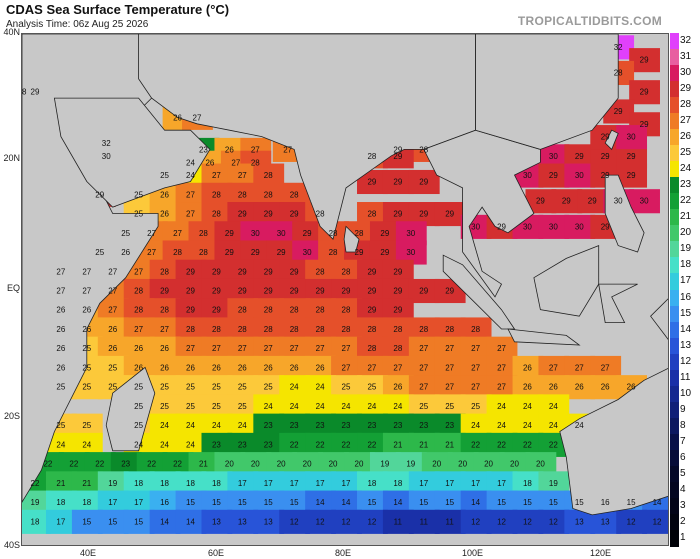 The height and width of the screenshot is (559, 700). What do you see at coordinates (351, 239) in the screenshot?
I see `sri-lanka-island` at bounding box center [351, 239].